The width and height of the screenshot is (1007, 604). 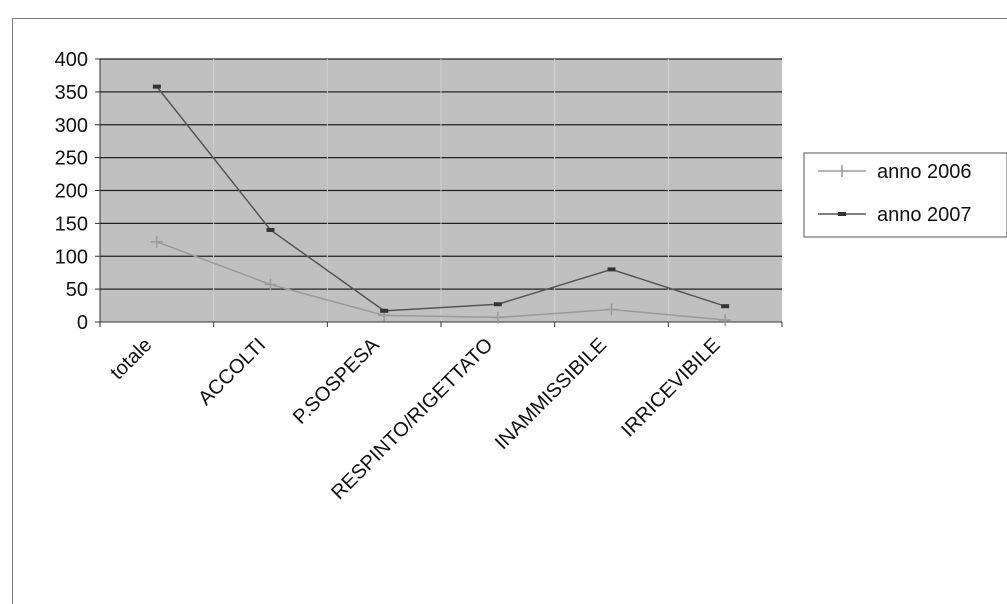 What do you see at coordinates (71, 126) in the screenshot?
I see `y-tick-label: 300` at bounding box center [71, 126].